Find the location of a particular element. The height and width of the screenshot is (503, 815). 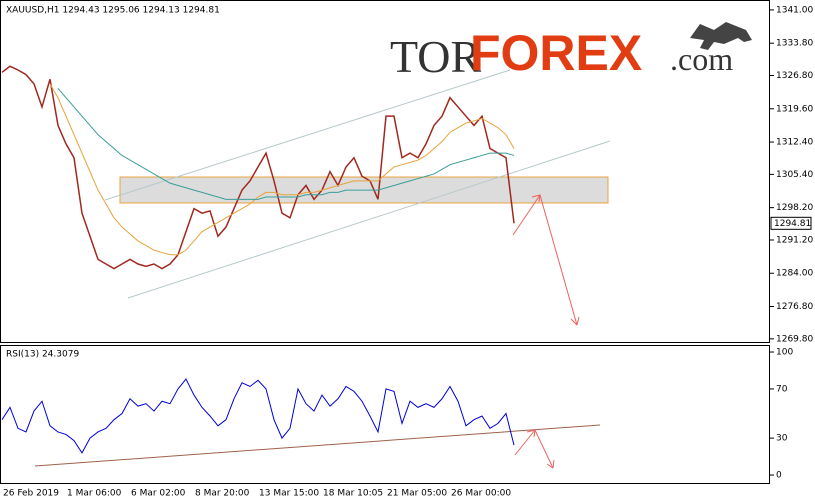

bull-icon is located at coordinates (721, 36).